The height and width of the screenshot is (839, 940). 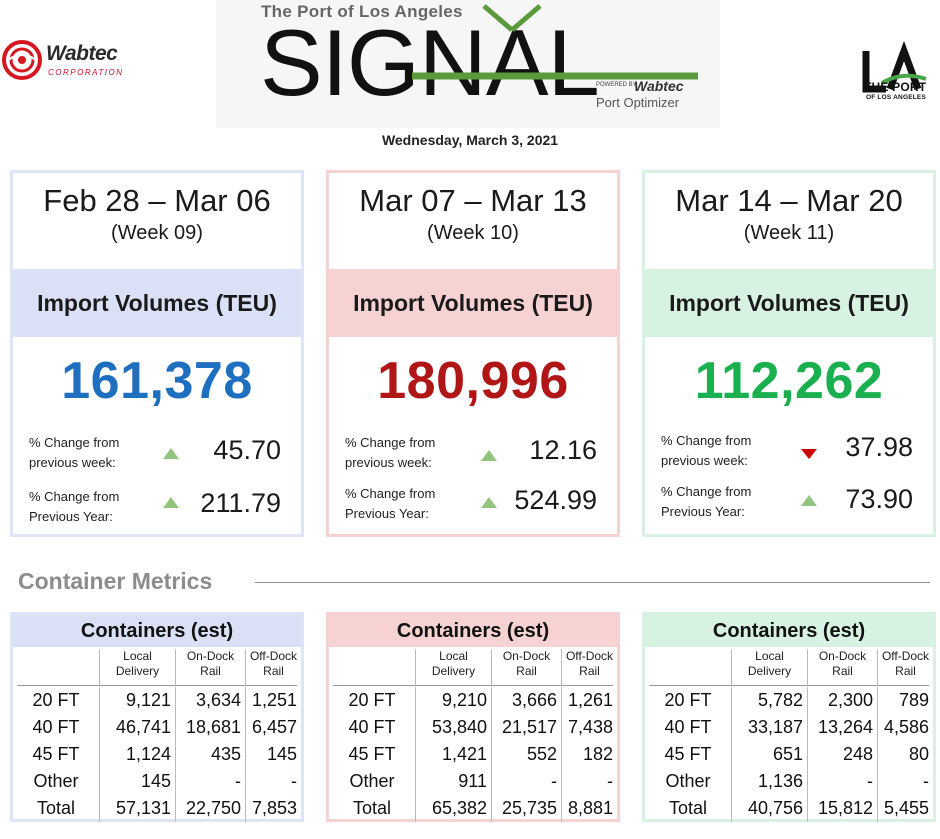 I want to click on table-cell: 145, so click(x=137, y=781).